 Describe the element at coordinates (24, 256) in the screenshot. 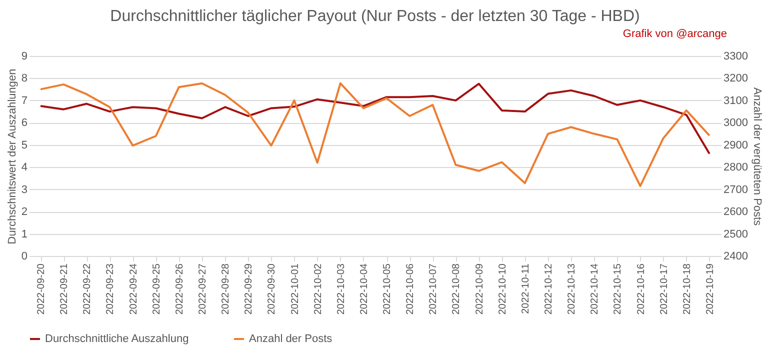

I see `y-tick-label: 0` at that location.